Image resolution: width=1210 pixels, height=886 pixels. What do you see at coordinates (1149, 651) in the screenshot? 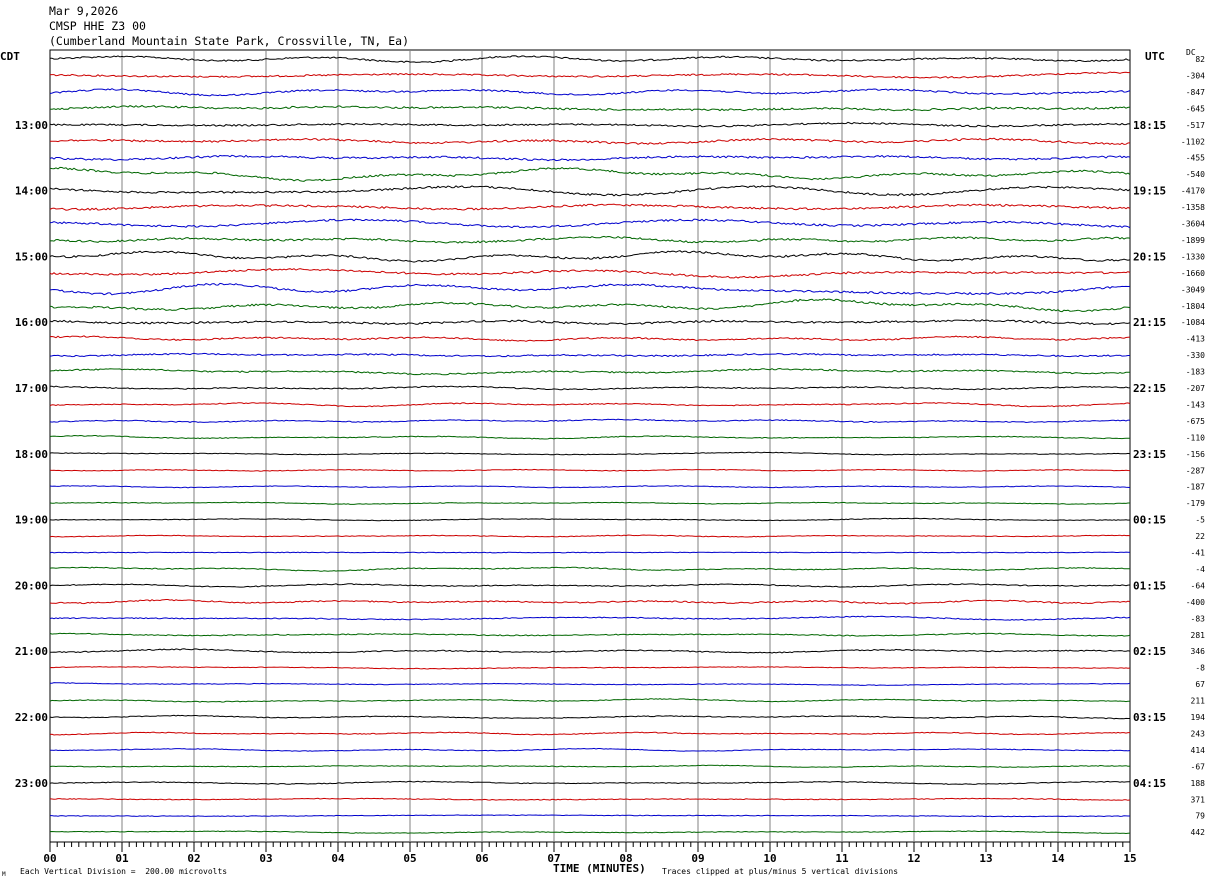
I see `utc-hour-label: 02:15` at bounding box center [1149, 651].